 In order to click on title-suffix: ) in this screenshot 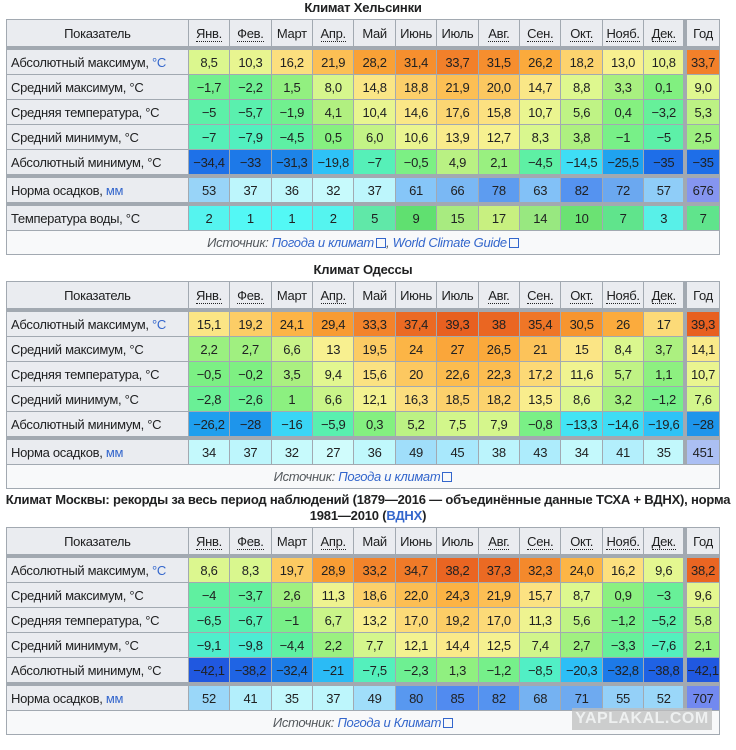, I will do `click(424, 515)`.